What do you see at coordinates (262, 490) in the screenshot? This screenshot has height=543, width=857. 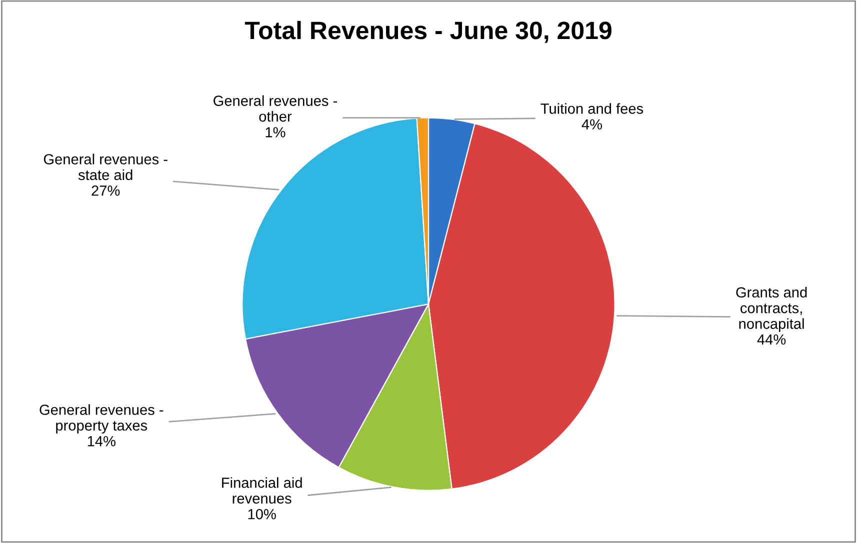 I see `slice-label: Financial aid revenues` at bounding box center [262, 490].